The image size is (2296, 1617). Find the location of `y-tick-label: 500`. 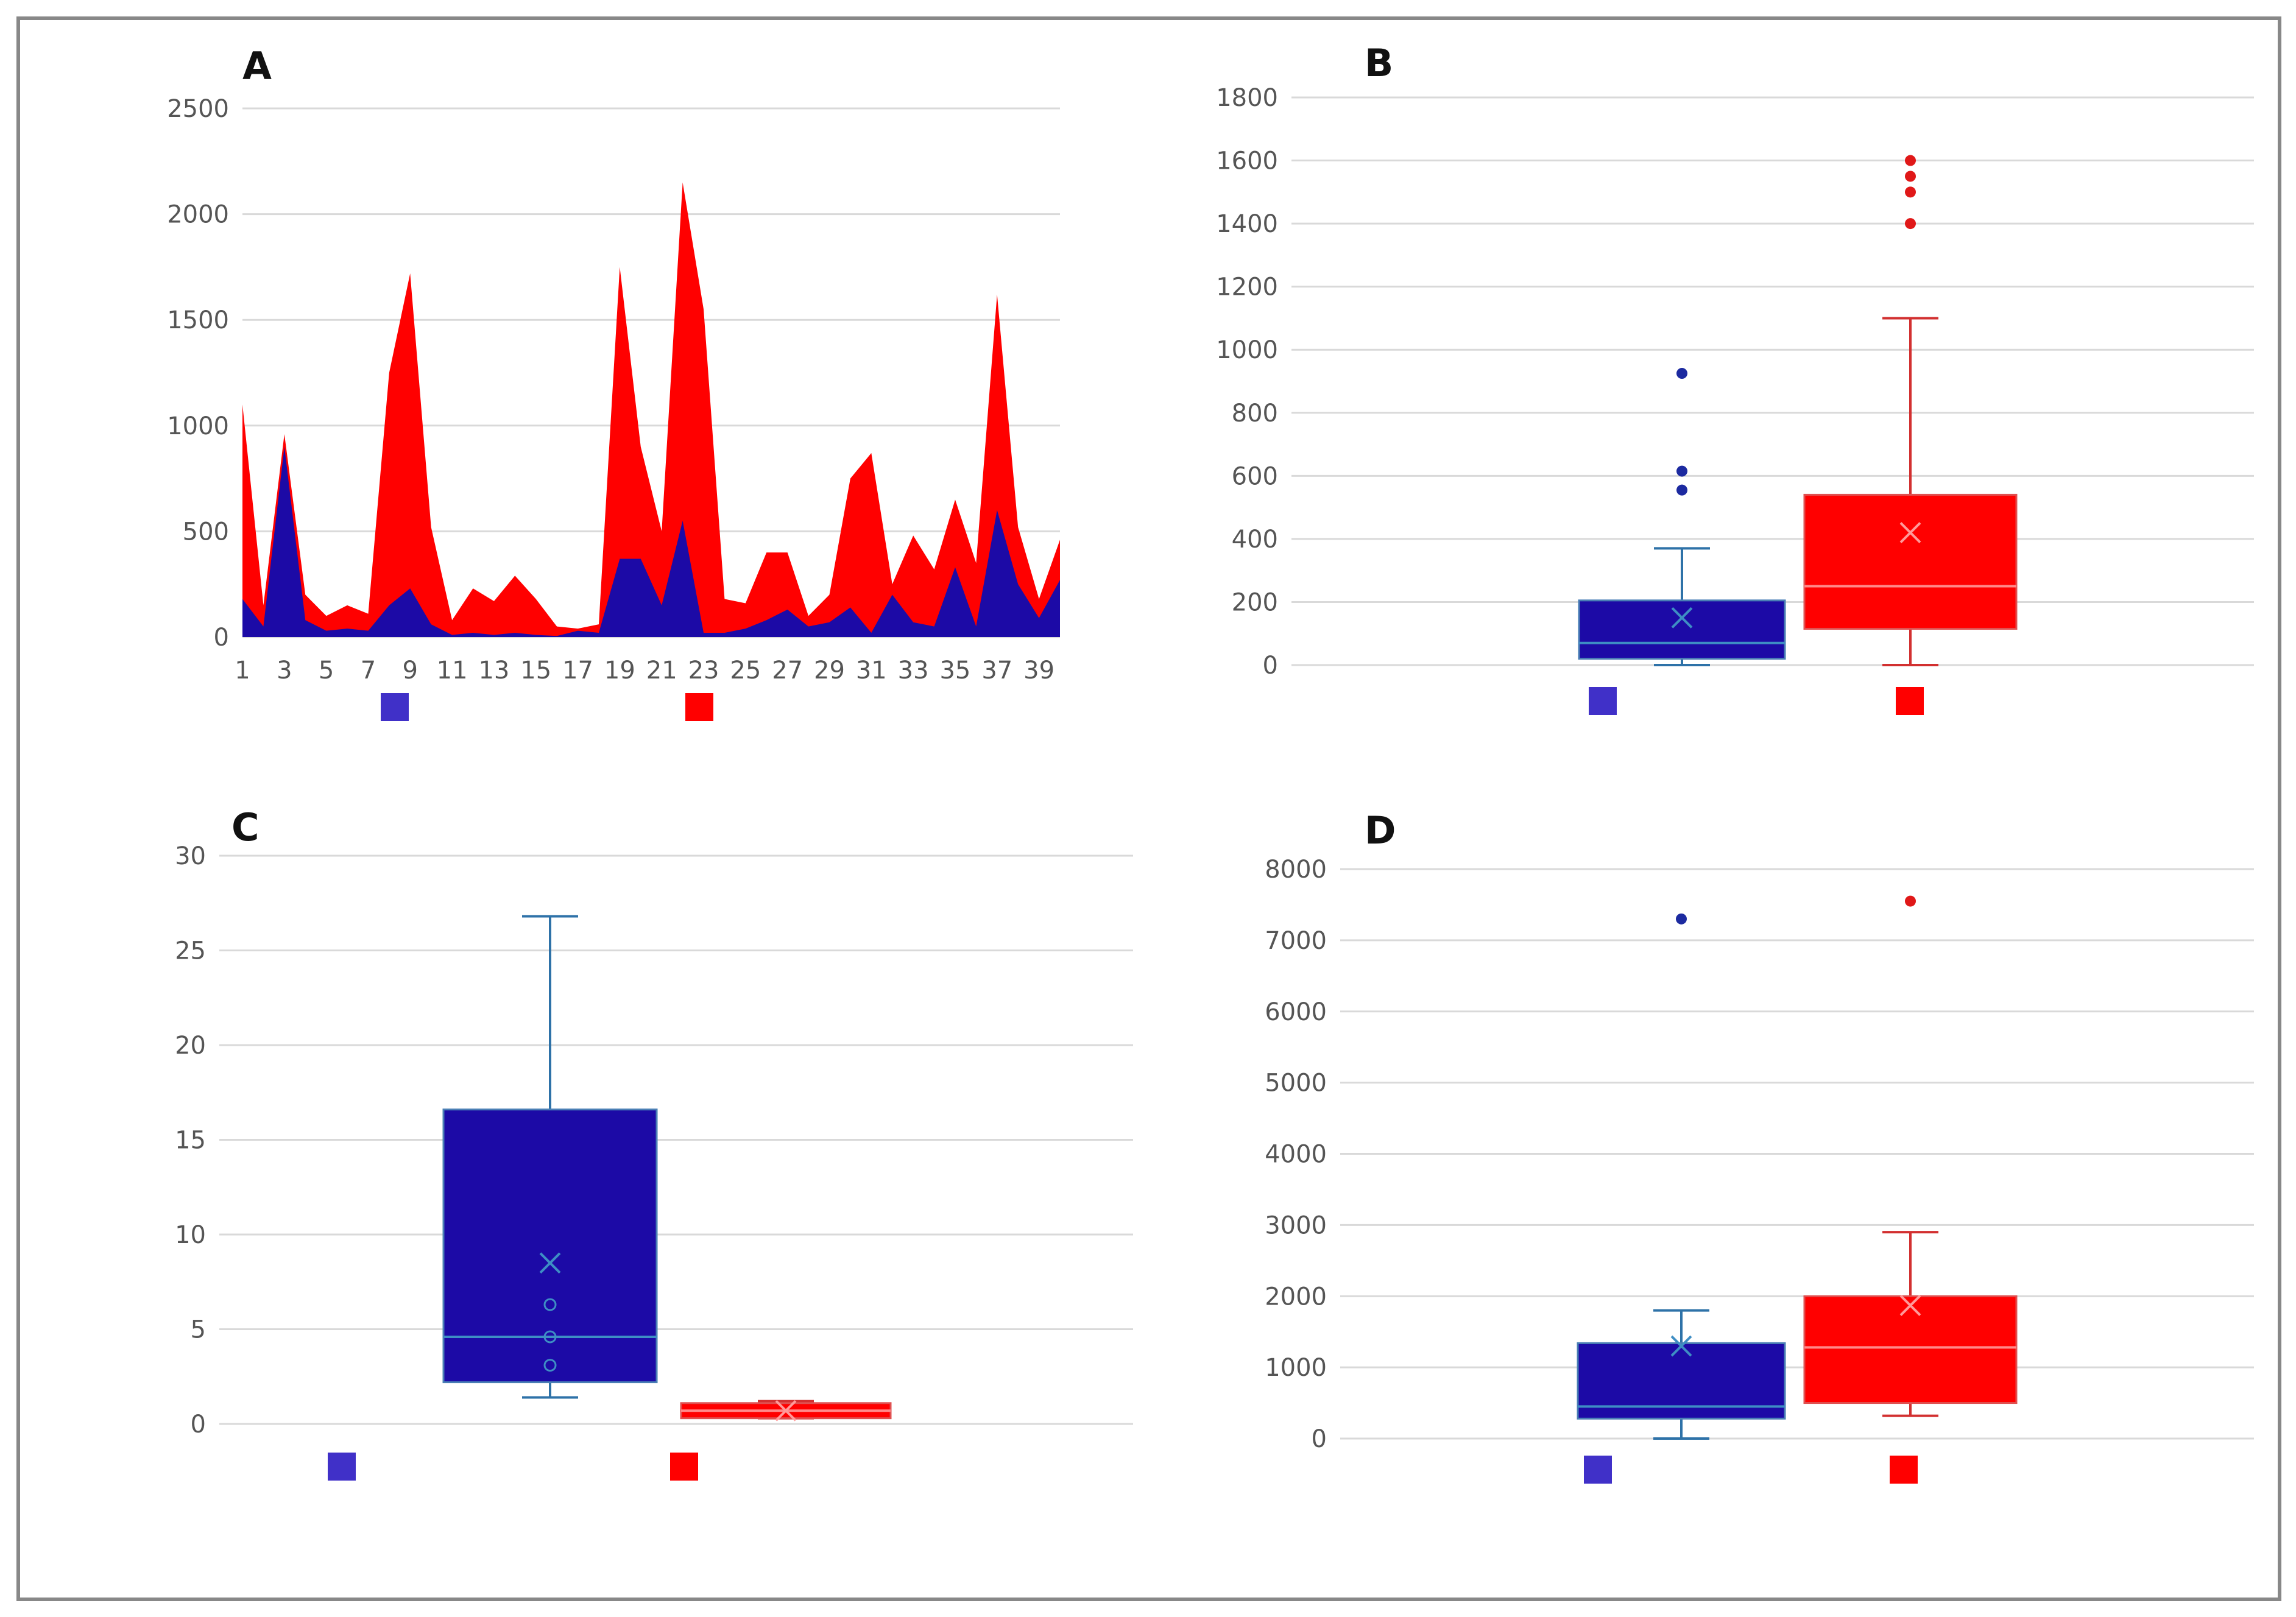

y-tick-label: 500 is located at coordinates (206, 532).